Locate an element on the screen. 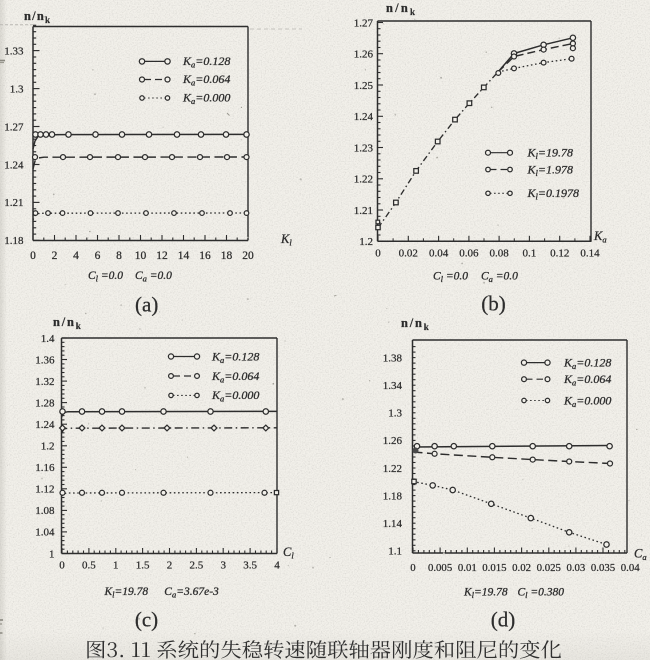 Image resolution: width=650 pixels, height=660 pixels. svg-text: 1.16 is located at coordinates (45, 468).